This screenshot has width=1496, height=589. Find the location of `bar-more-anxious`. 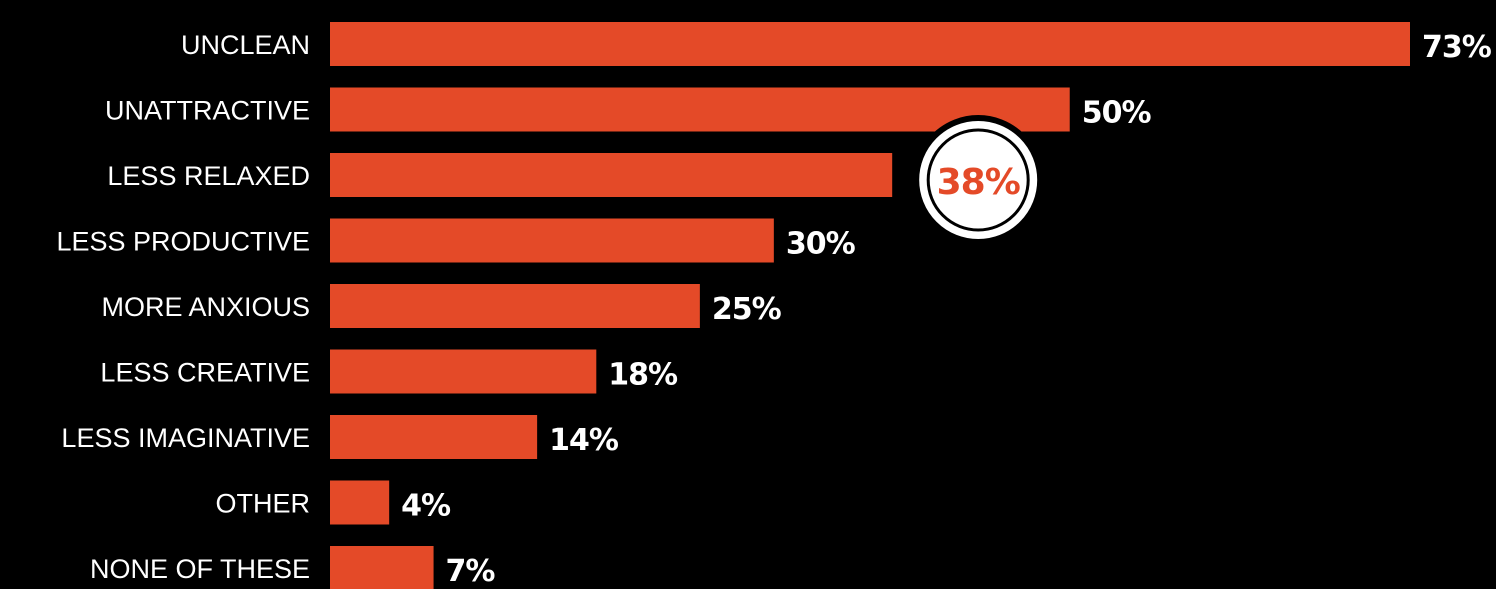

bar-more-anxious is located at coordinates (515, 306).